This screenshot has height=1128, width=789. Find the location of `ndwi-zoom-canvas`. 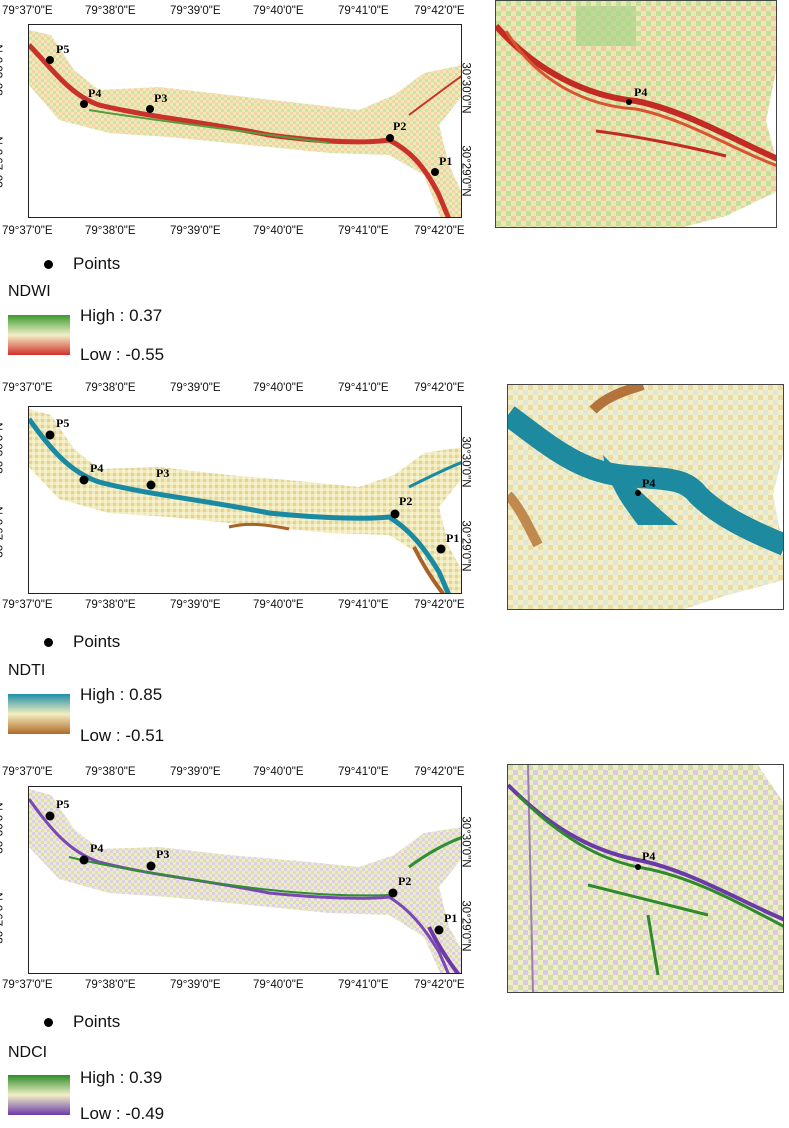

ndwi-zoom-canvas is located at coordinates (636, 114).